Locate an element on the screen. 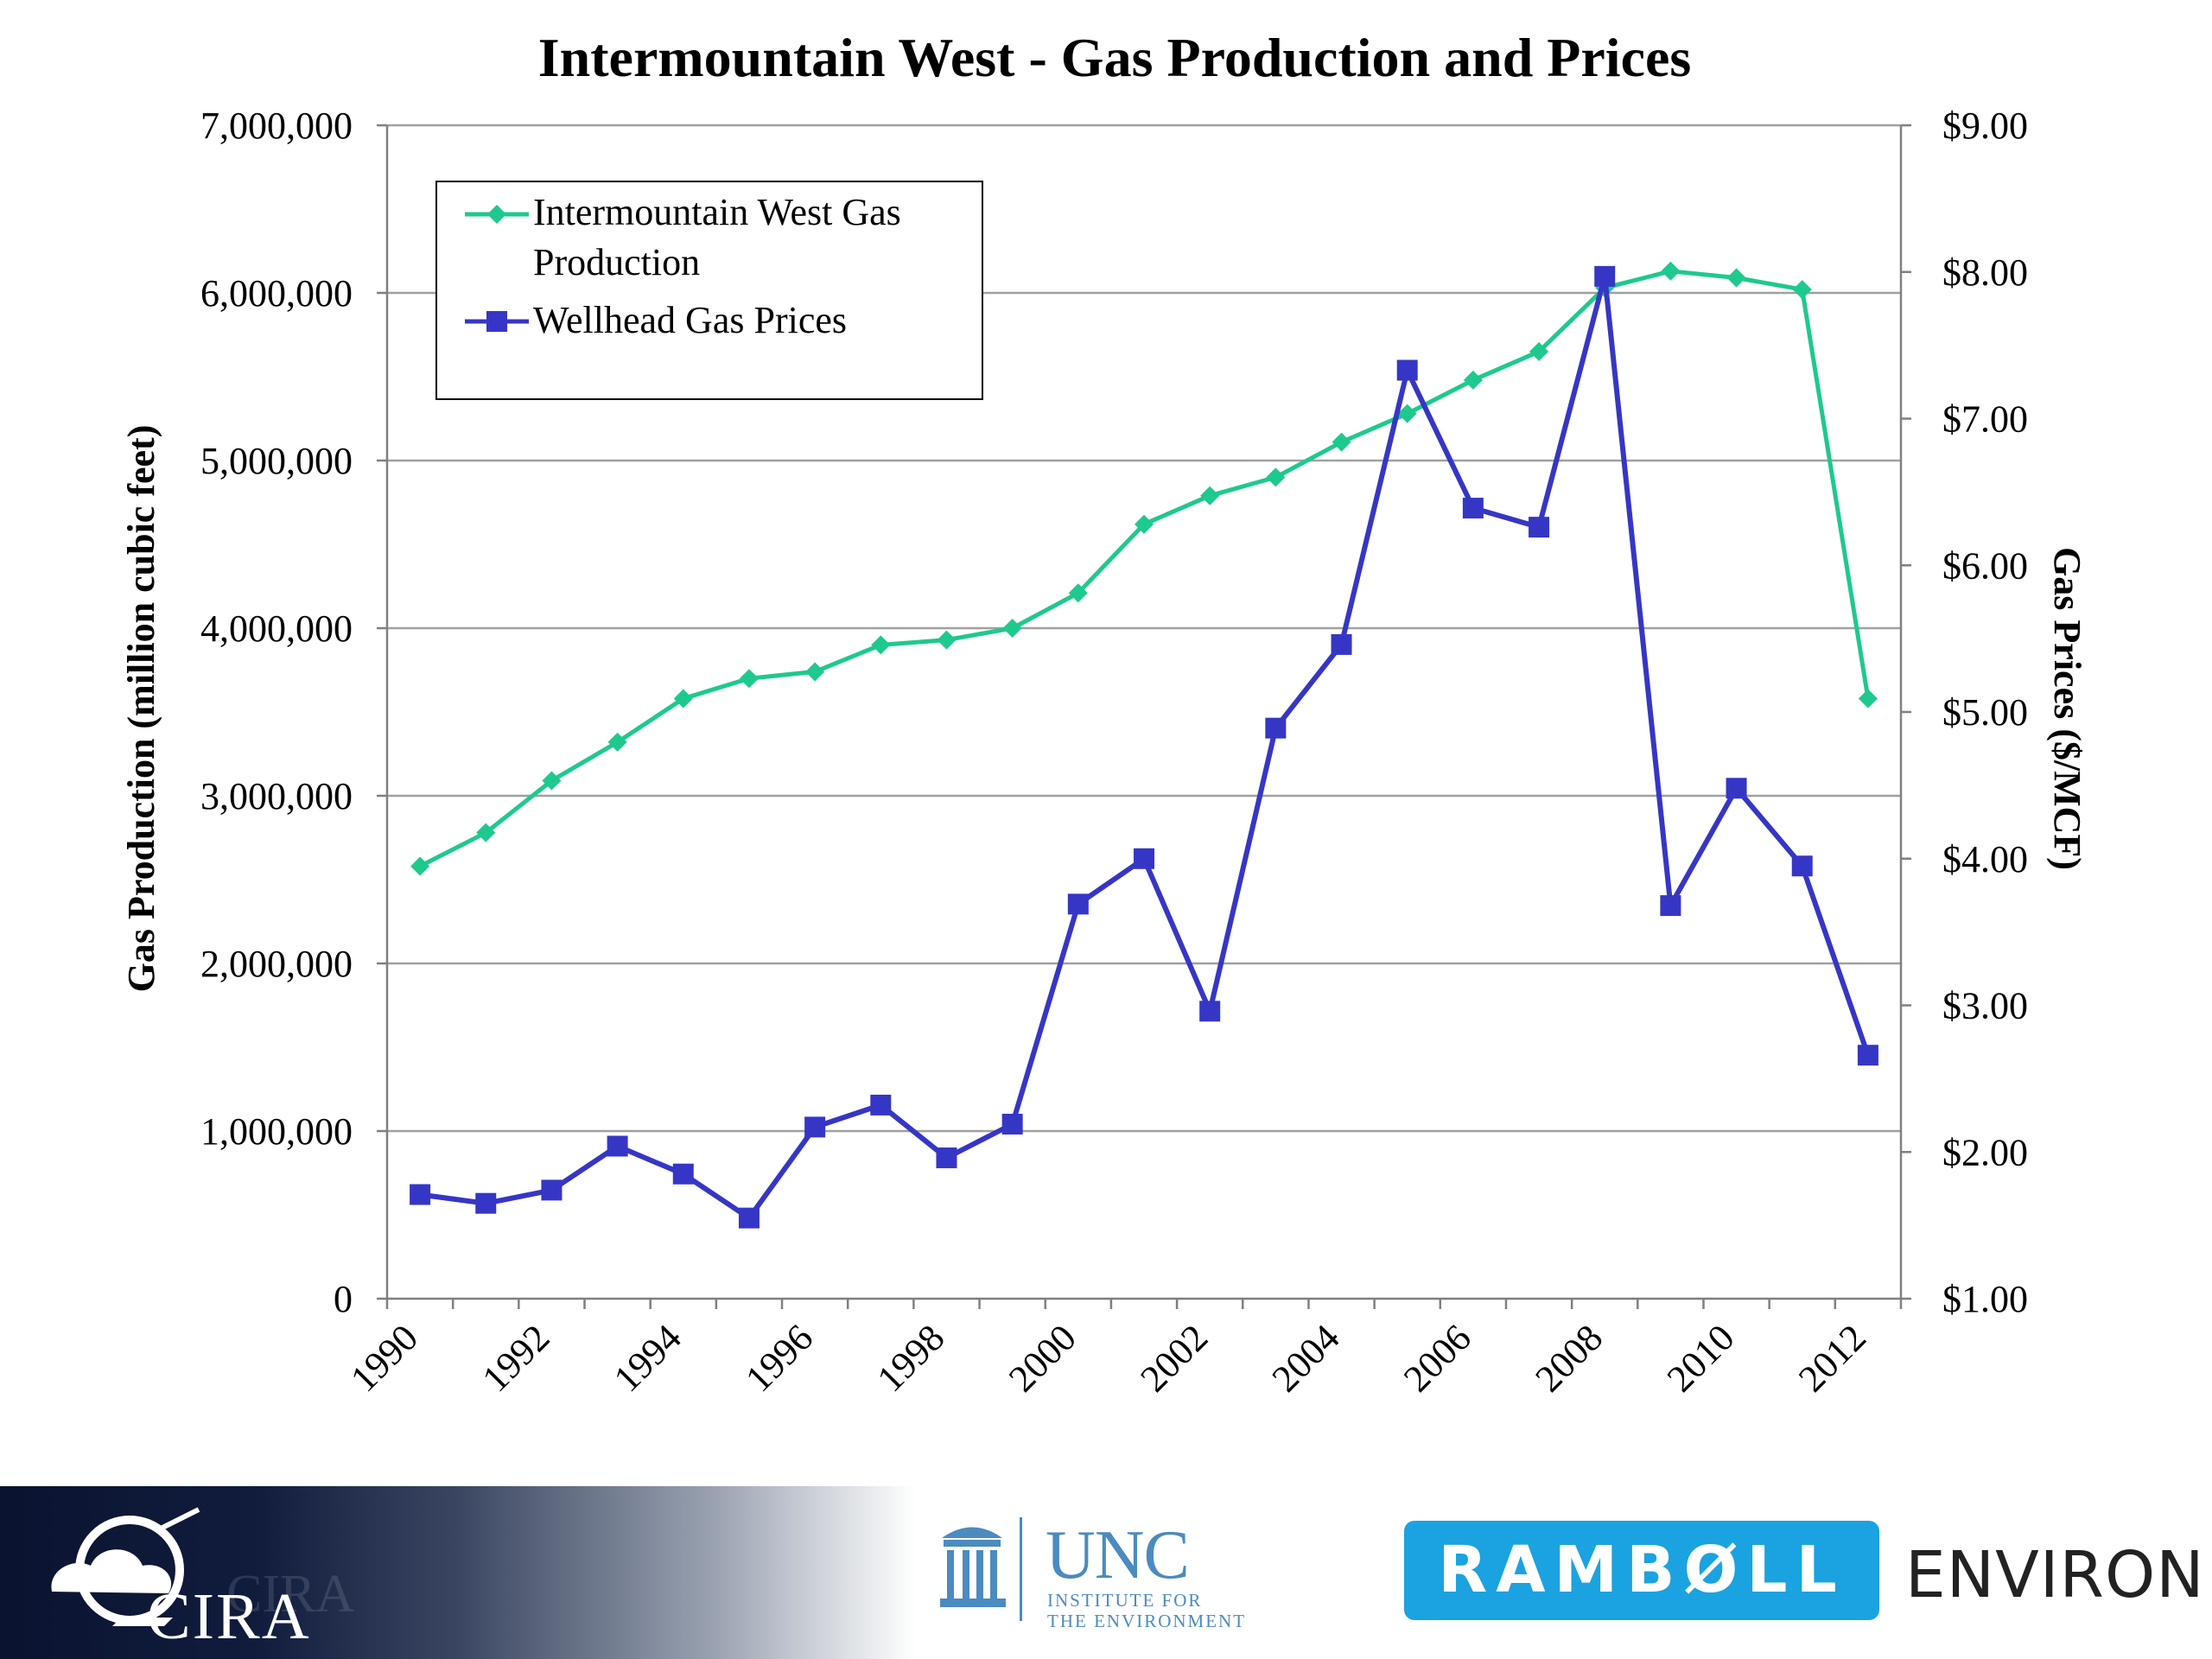 The height and width of the screenshot is (1659, 2212). unc-old-well-icon is located at coordinates (981, 1569).